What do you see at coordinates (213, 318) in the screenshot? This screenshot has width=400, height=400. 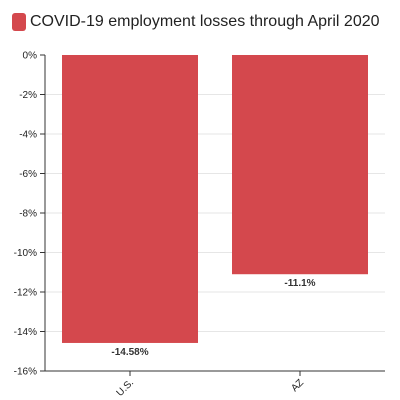 I see `data-labels: -14.58% -11.1%` at bounding box center [213, 318].